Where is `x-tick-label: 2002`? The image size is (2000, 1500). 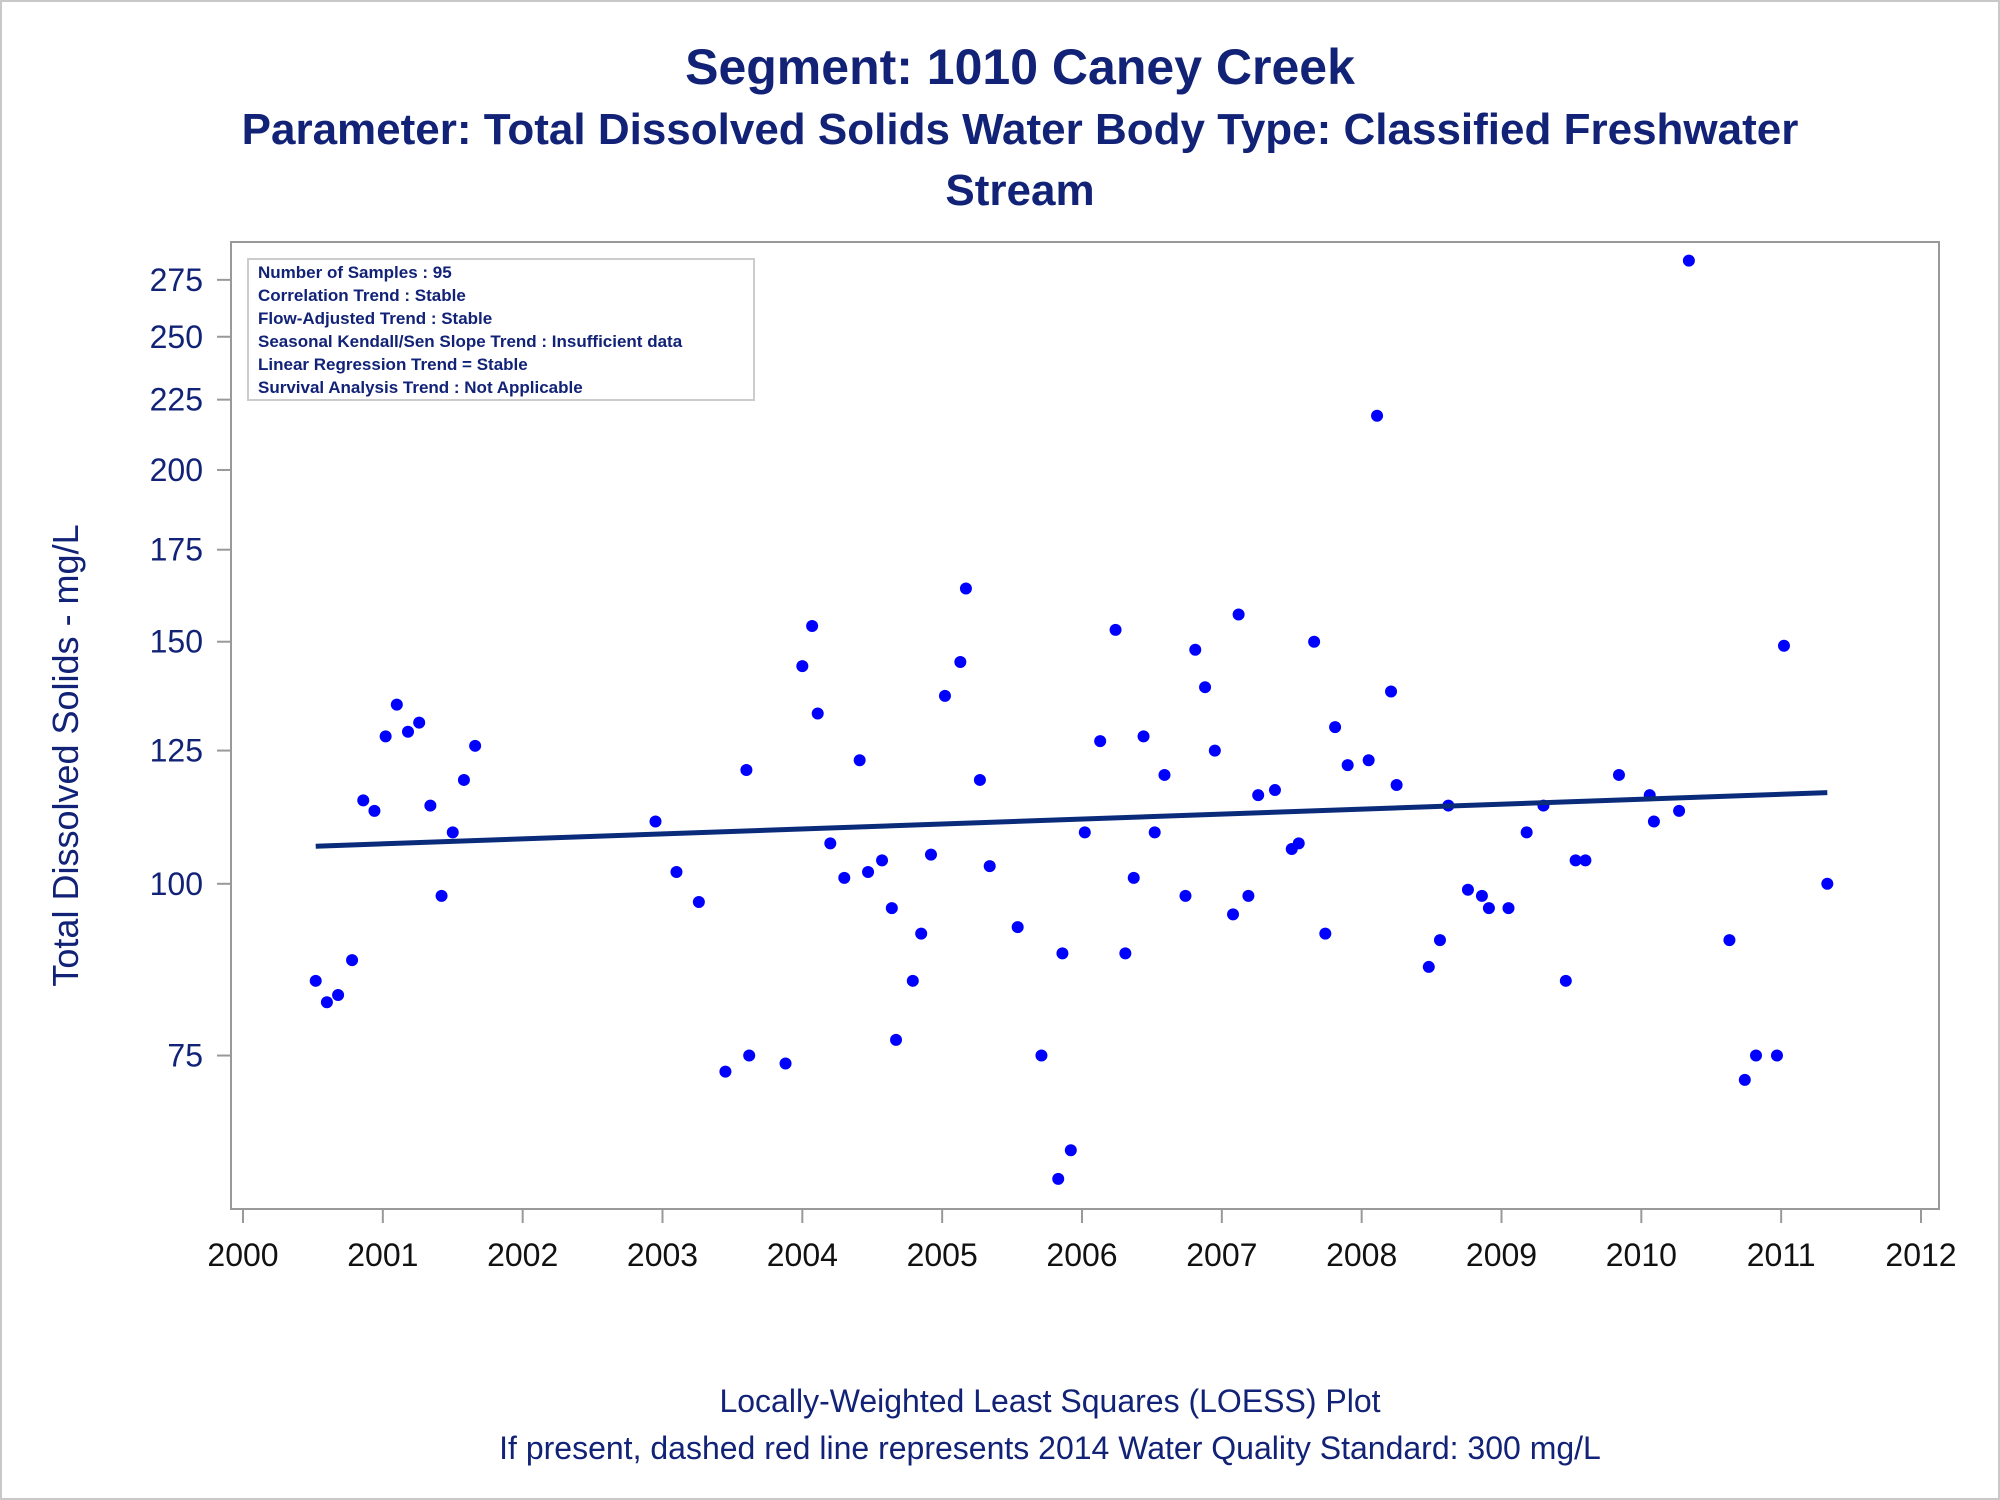 x-tick-label: 2002 is located at coordinates (522, 1255).